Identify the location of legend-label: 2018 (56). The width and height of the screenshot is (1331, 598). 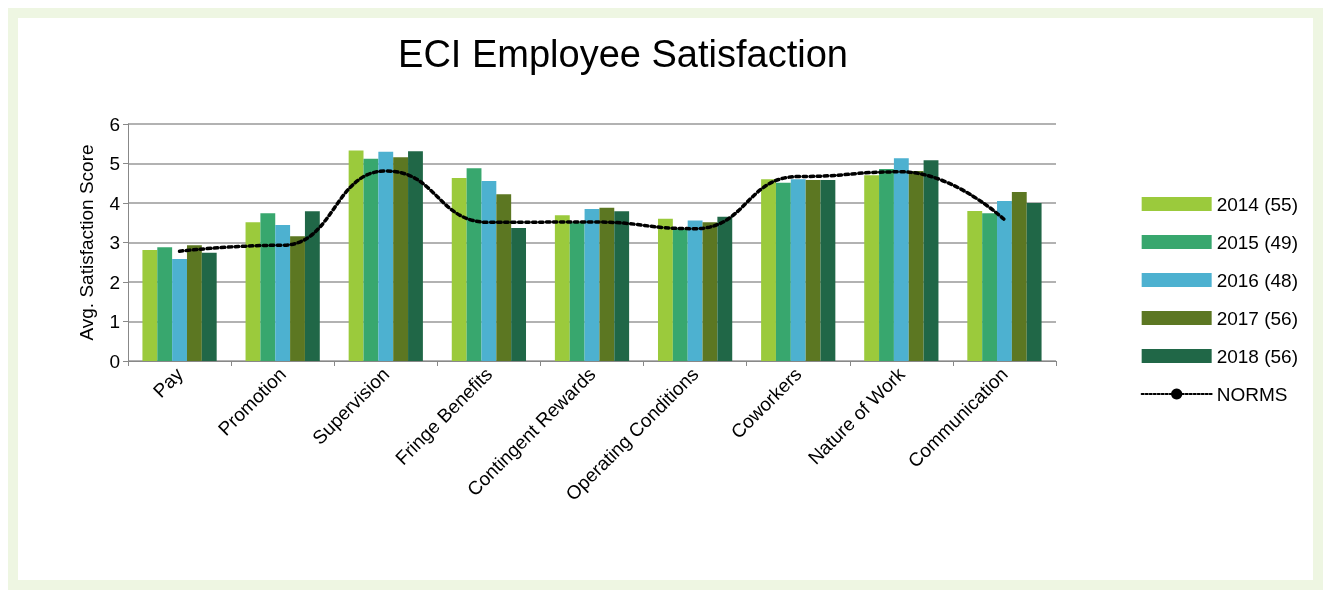
(1257, 356).